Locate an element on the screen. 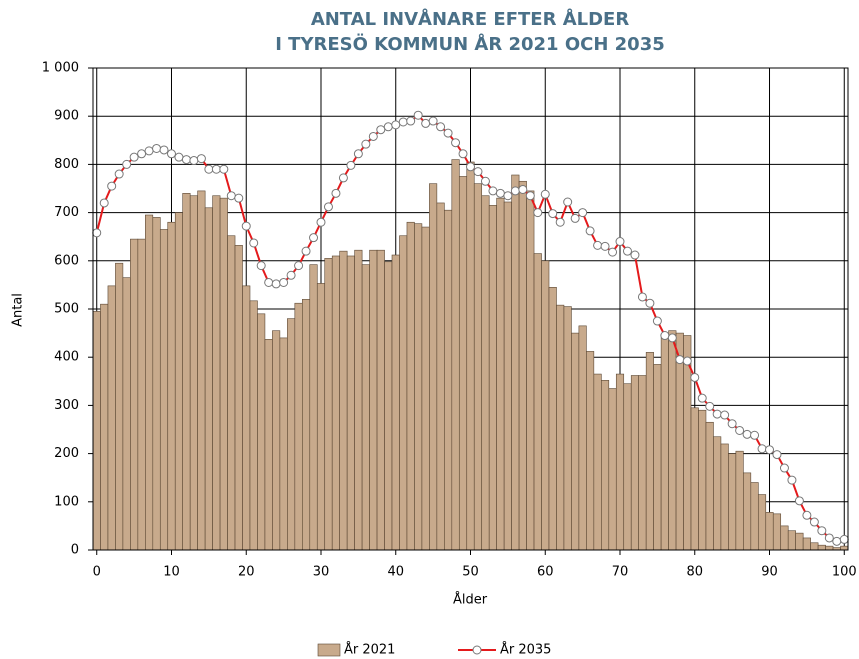  x-tick-label: 20 is located at coordinates (246, 572).